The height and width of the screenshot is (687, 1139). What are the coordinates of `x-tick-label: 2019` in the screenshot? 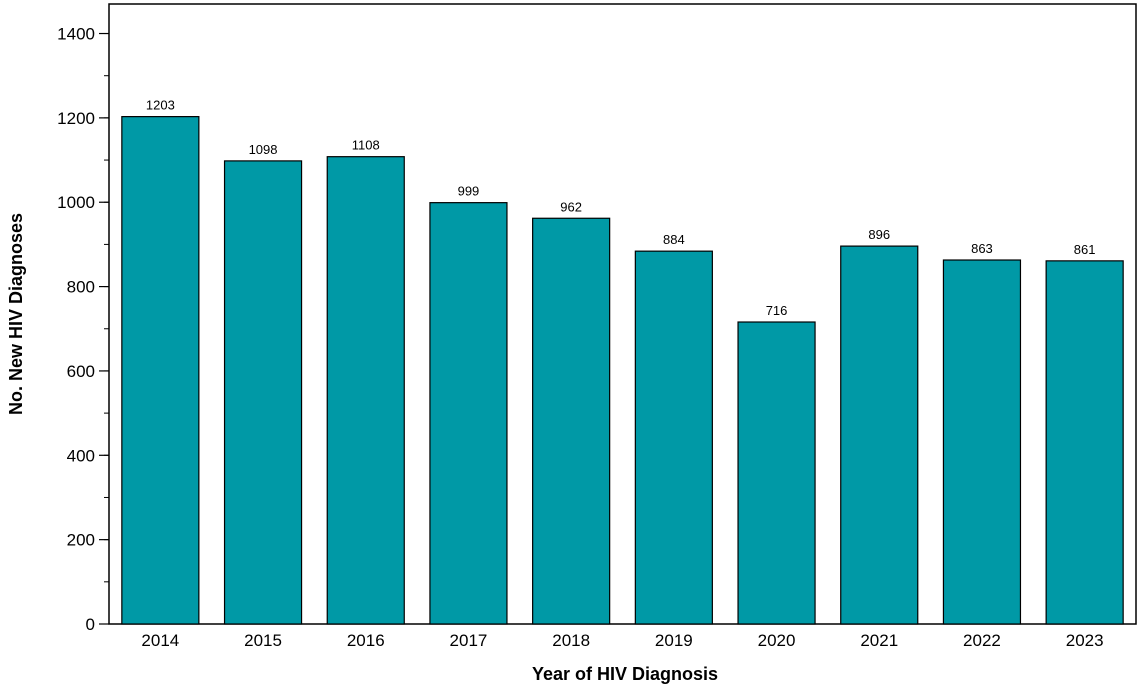 It's located at (674, 640).